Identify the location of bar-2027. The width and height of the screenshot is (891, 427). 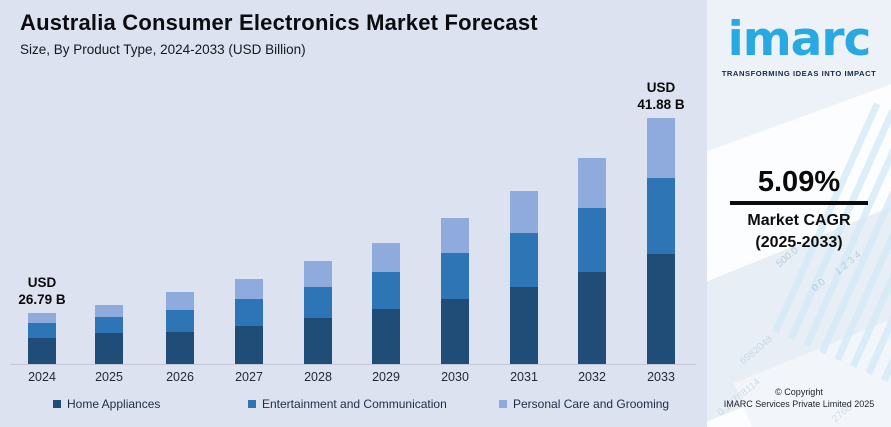
(249, 321).